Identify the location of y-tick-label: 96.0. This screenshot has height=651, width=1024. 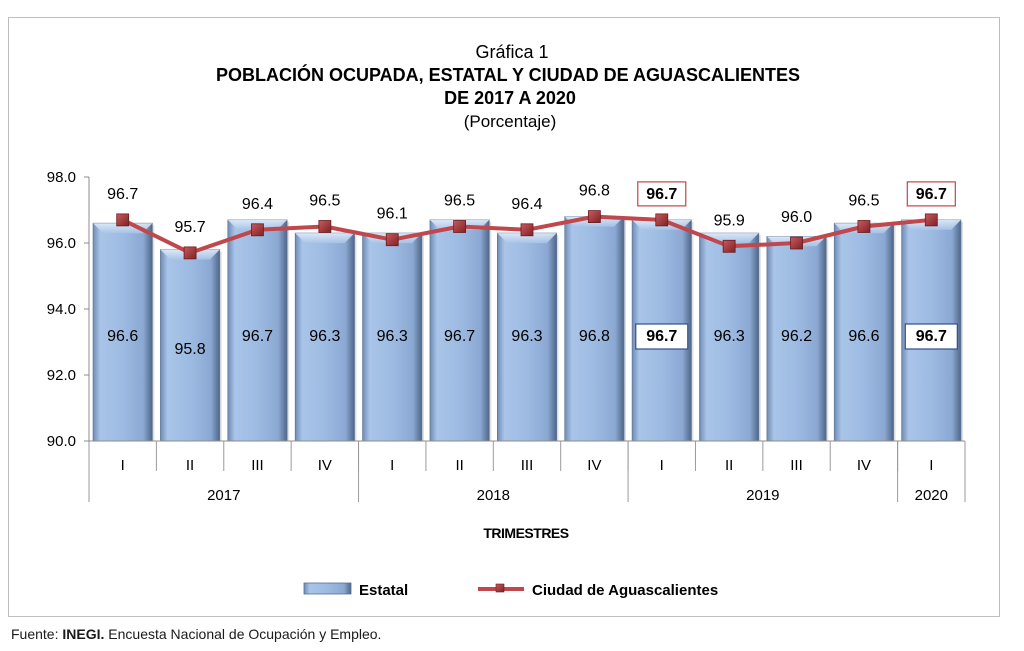
(61, 243).